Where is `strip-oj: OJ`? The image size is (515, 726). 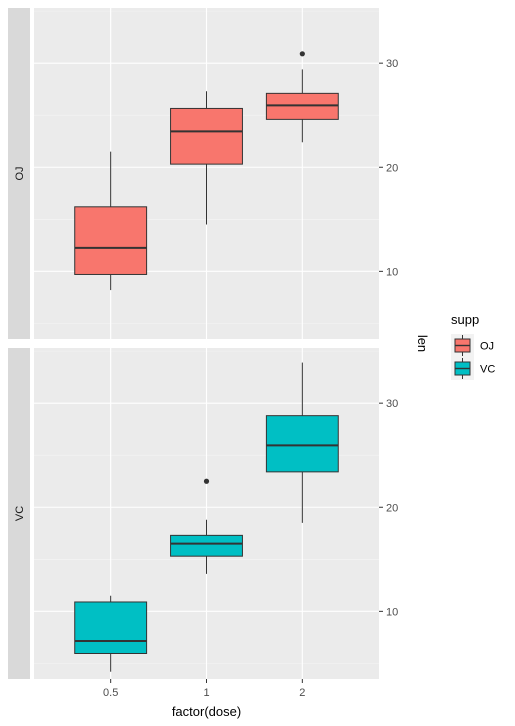
strip-oj: OJ is located at coordinates (19, 173).